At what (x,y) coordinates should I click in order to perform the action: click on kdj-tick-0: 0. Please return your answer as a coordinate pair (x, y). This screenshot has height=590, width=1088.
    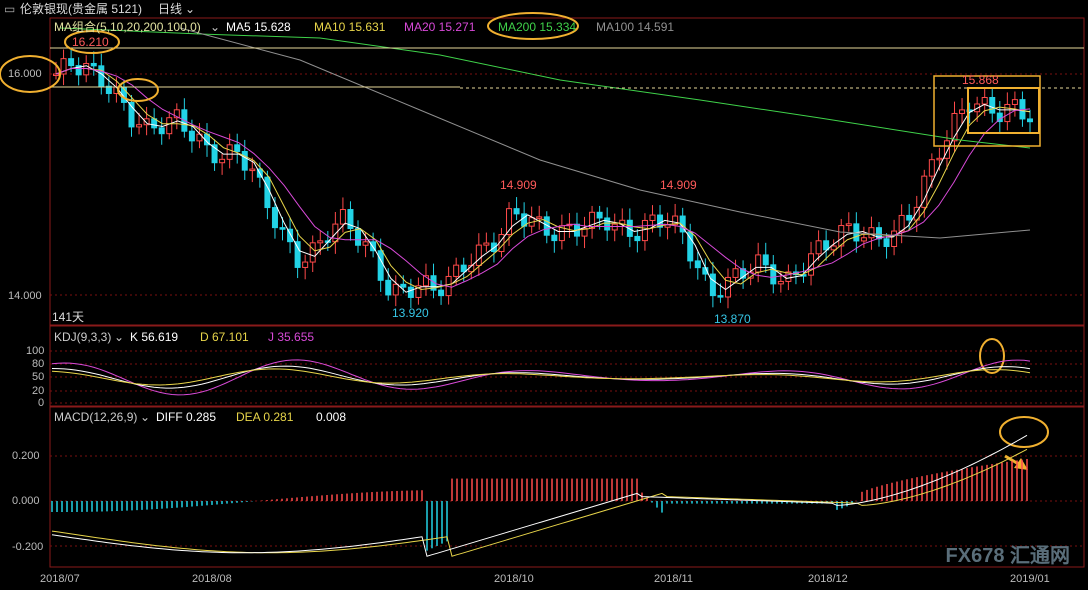
    Looking at the image, I should click on (41, 403).